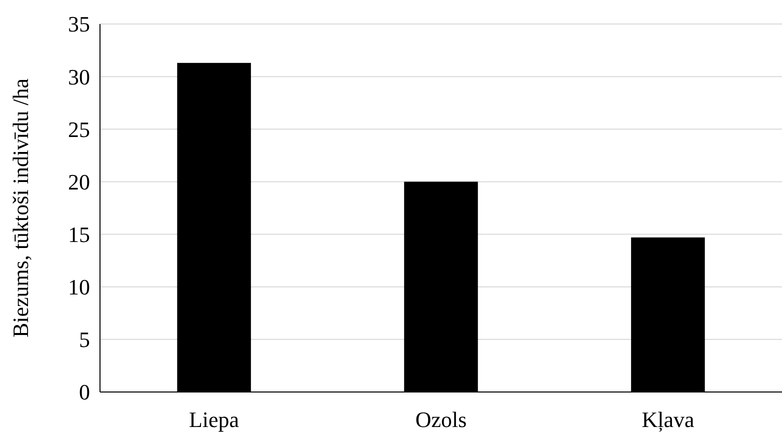  Describe the element at coordinates (79, 287) in the screenshot. I see `y-tick-label: 10` at that location.